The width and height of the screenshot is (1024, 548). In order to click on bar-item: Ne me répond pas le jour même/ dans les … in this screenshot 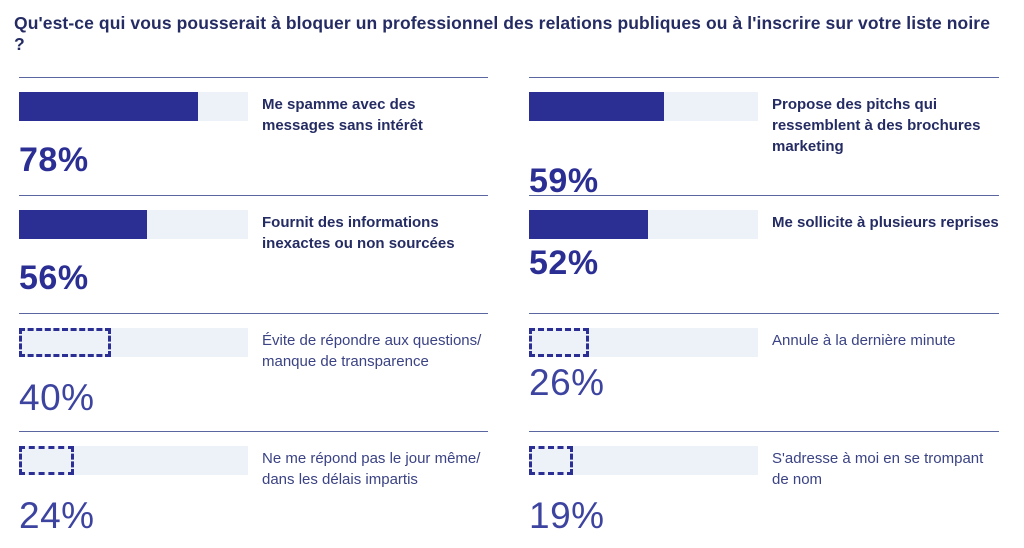, I will do `click(253, 489)`.